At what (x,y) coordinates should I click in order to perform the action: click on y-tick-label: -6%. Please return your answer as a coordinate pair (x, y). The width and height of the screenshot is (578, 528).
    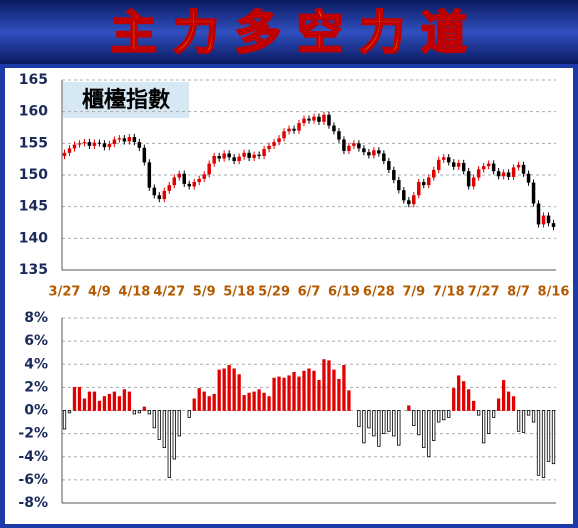
    Looking at the image, I should click on (33, 480).